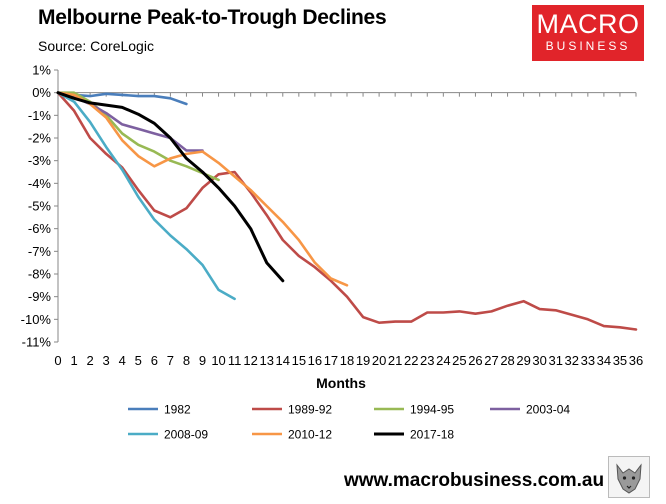 The image size is (666, 504). Describe the element at coordinates (186, 360) in the screenshot. I see `x-tick-label: 8` at that location.